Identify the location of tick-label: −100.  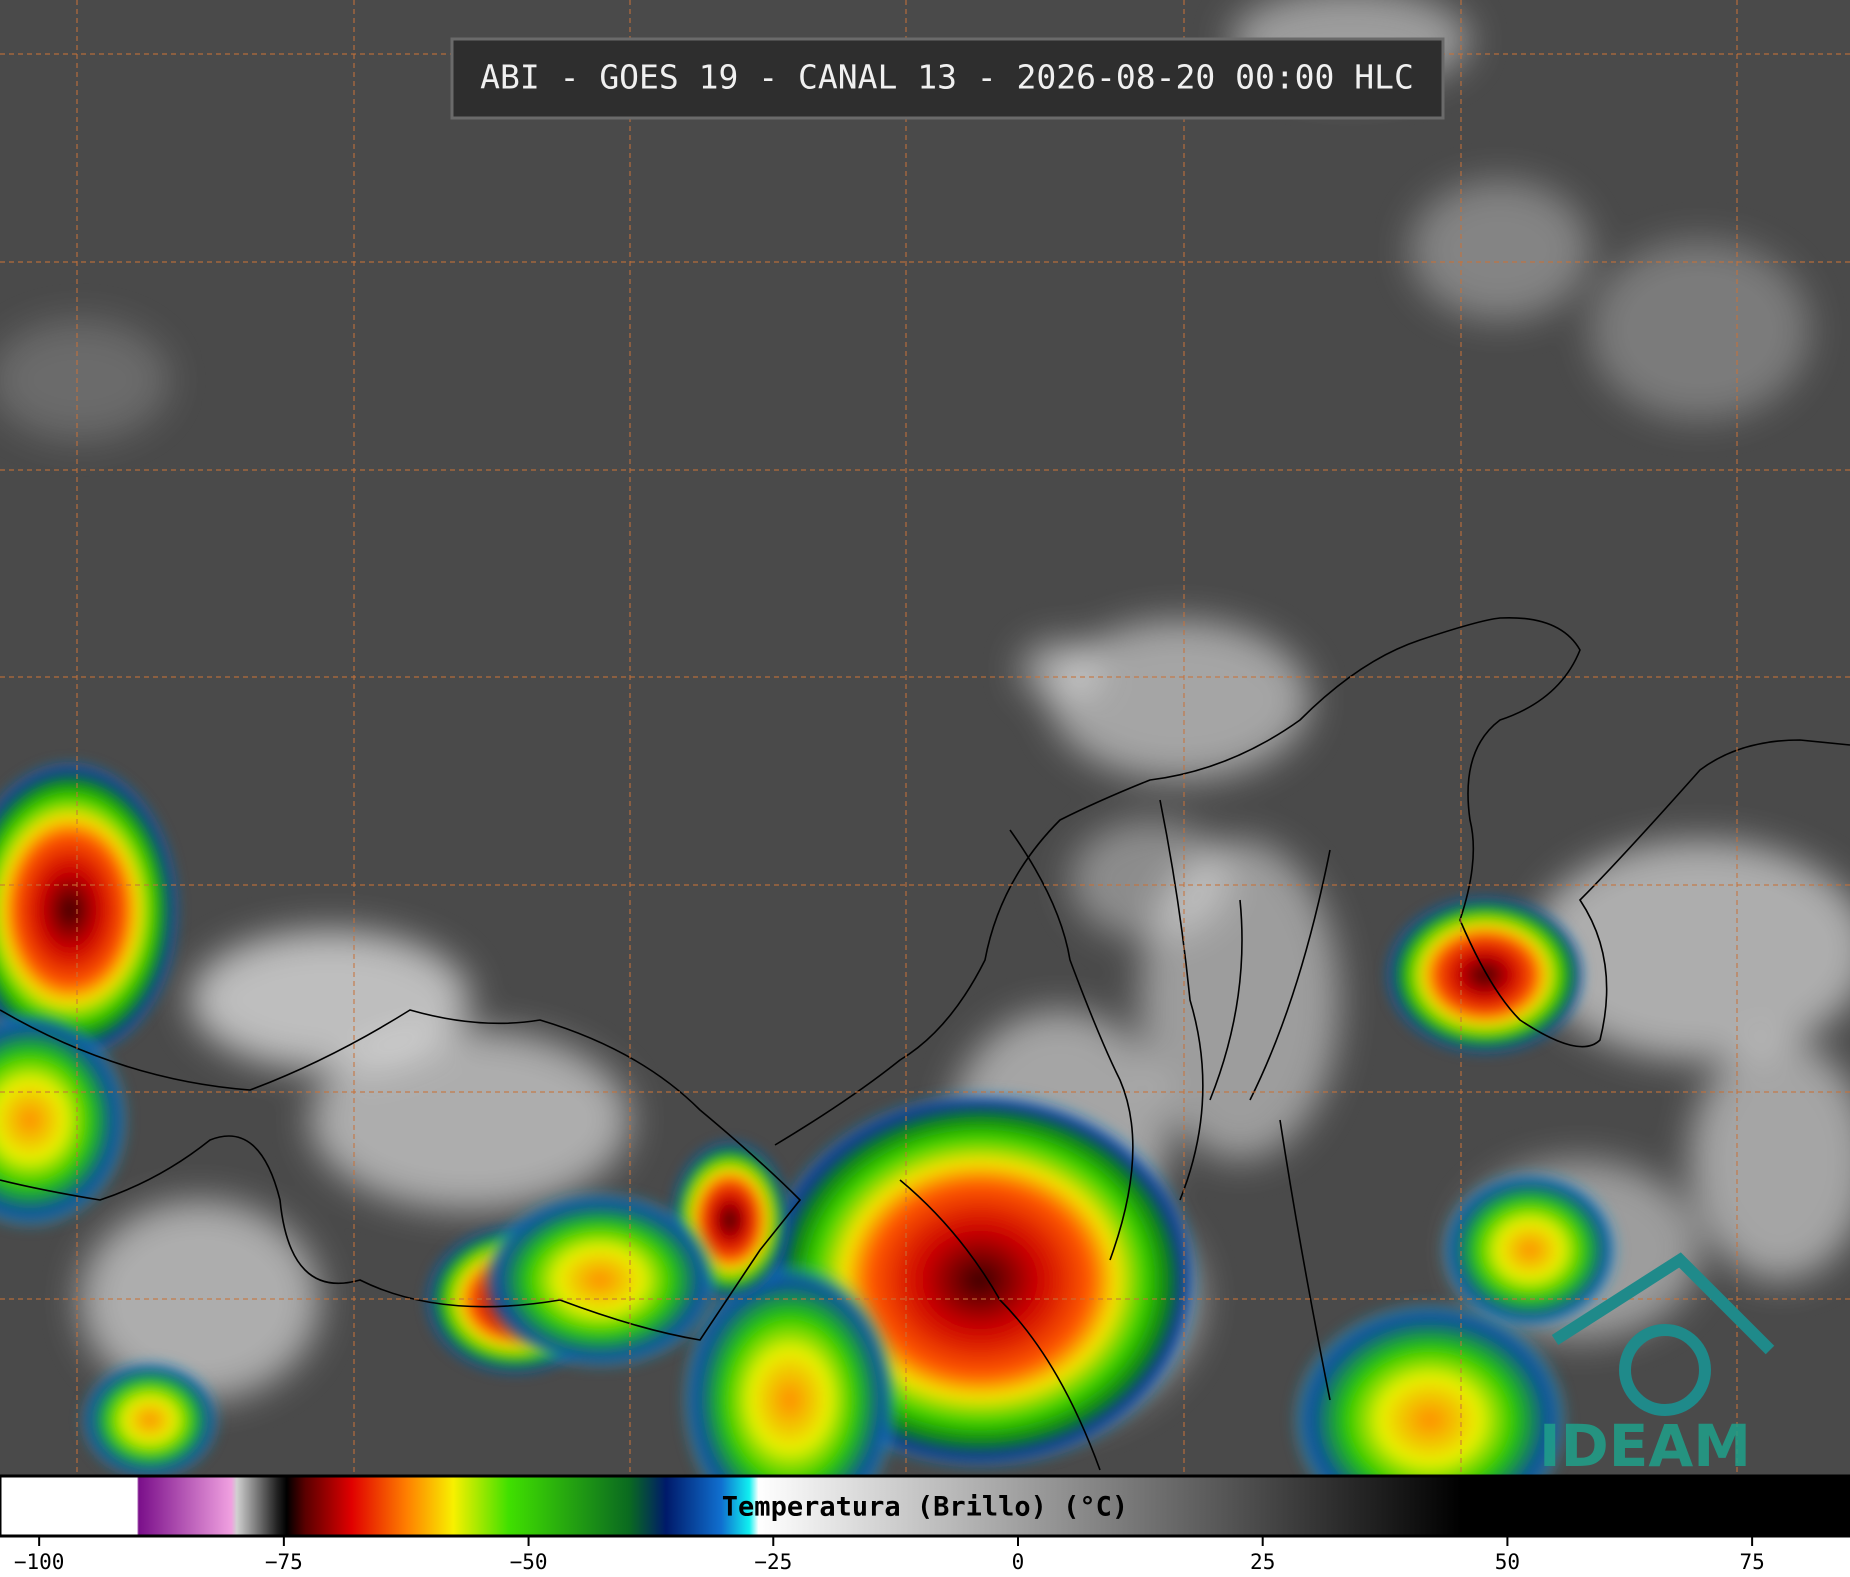
(39, 1562).